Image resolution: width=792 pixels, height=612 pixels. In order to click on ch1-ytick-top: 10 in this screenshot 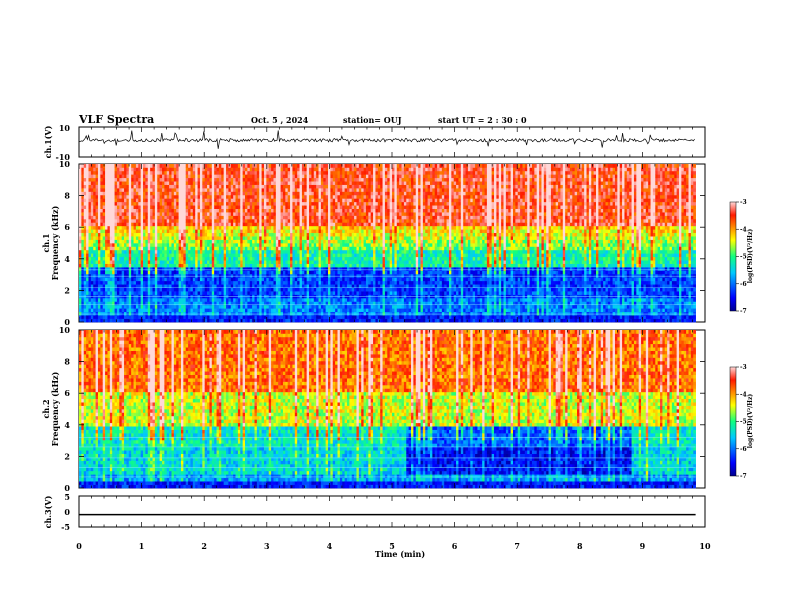, I will do `click(65, 128)`.